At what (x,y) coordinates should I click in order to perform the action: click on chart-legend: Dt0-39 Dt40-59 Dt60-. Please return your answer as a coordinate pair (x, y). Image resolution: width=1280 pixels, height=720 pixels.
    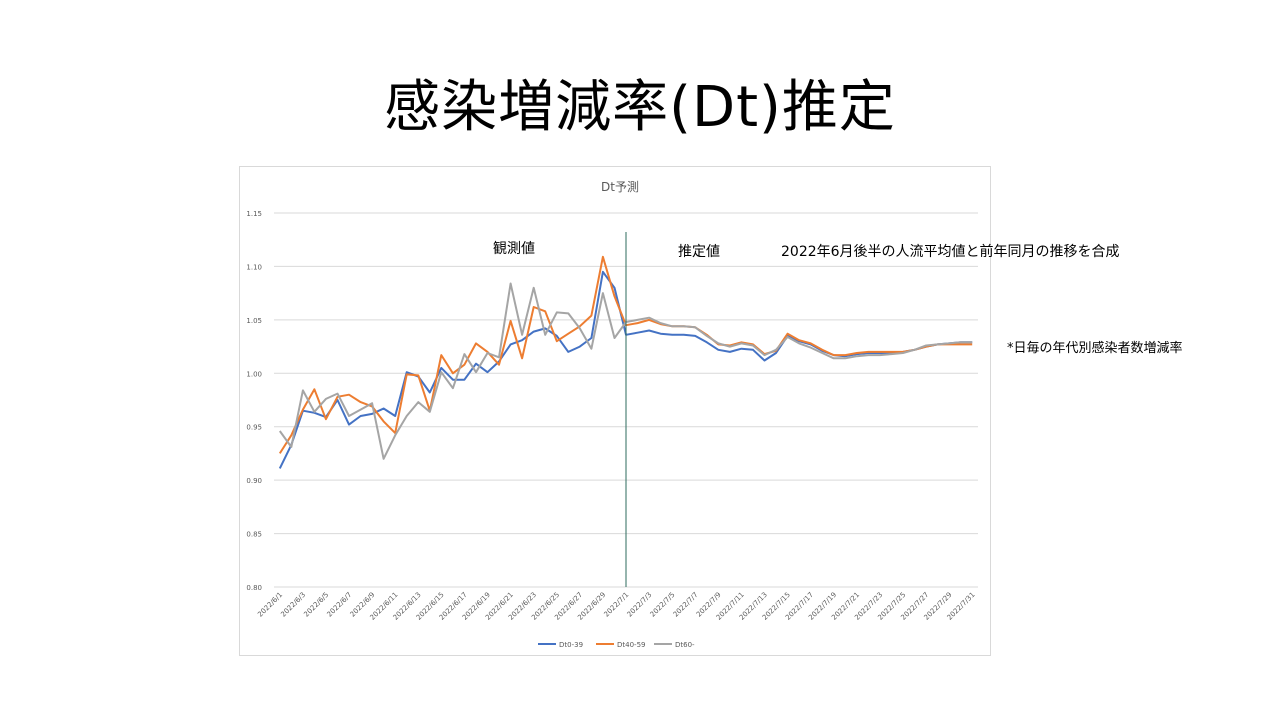
    Looking at the image, I should click on (616, 645).